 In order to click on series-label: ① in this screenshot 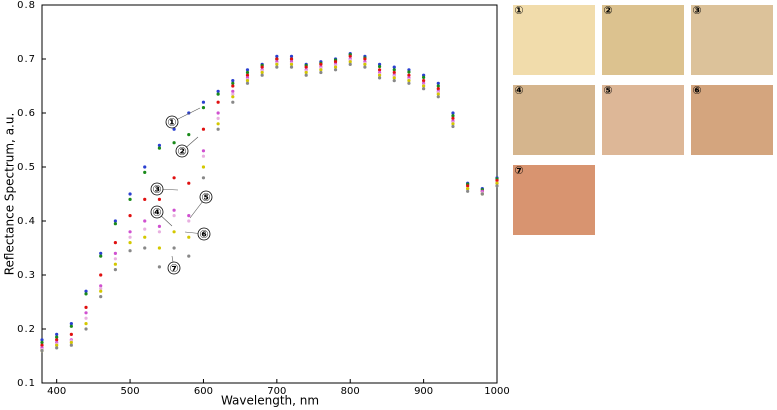, I will do `click(171, 122)`.